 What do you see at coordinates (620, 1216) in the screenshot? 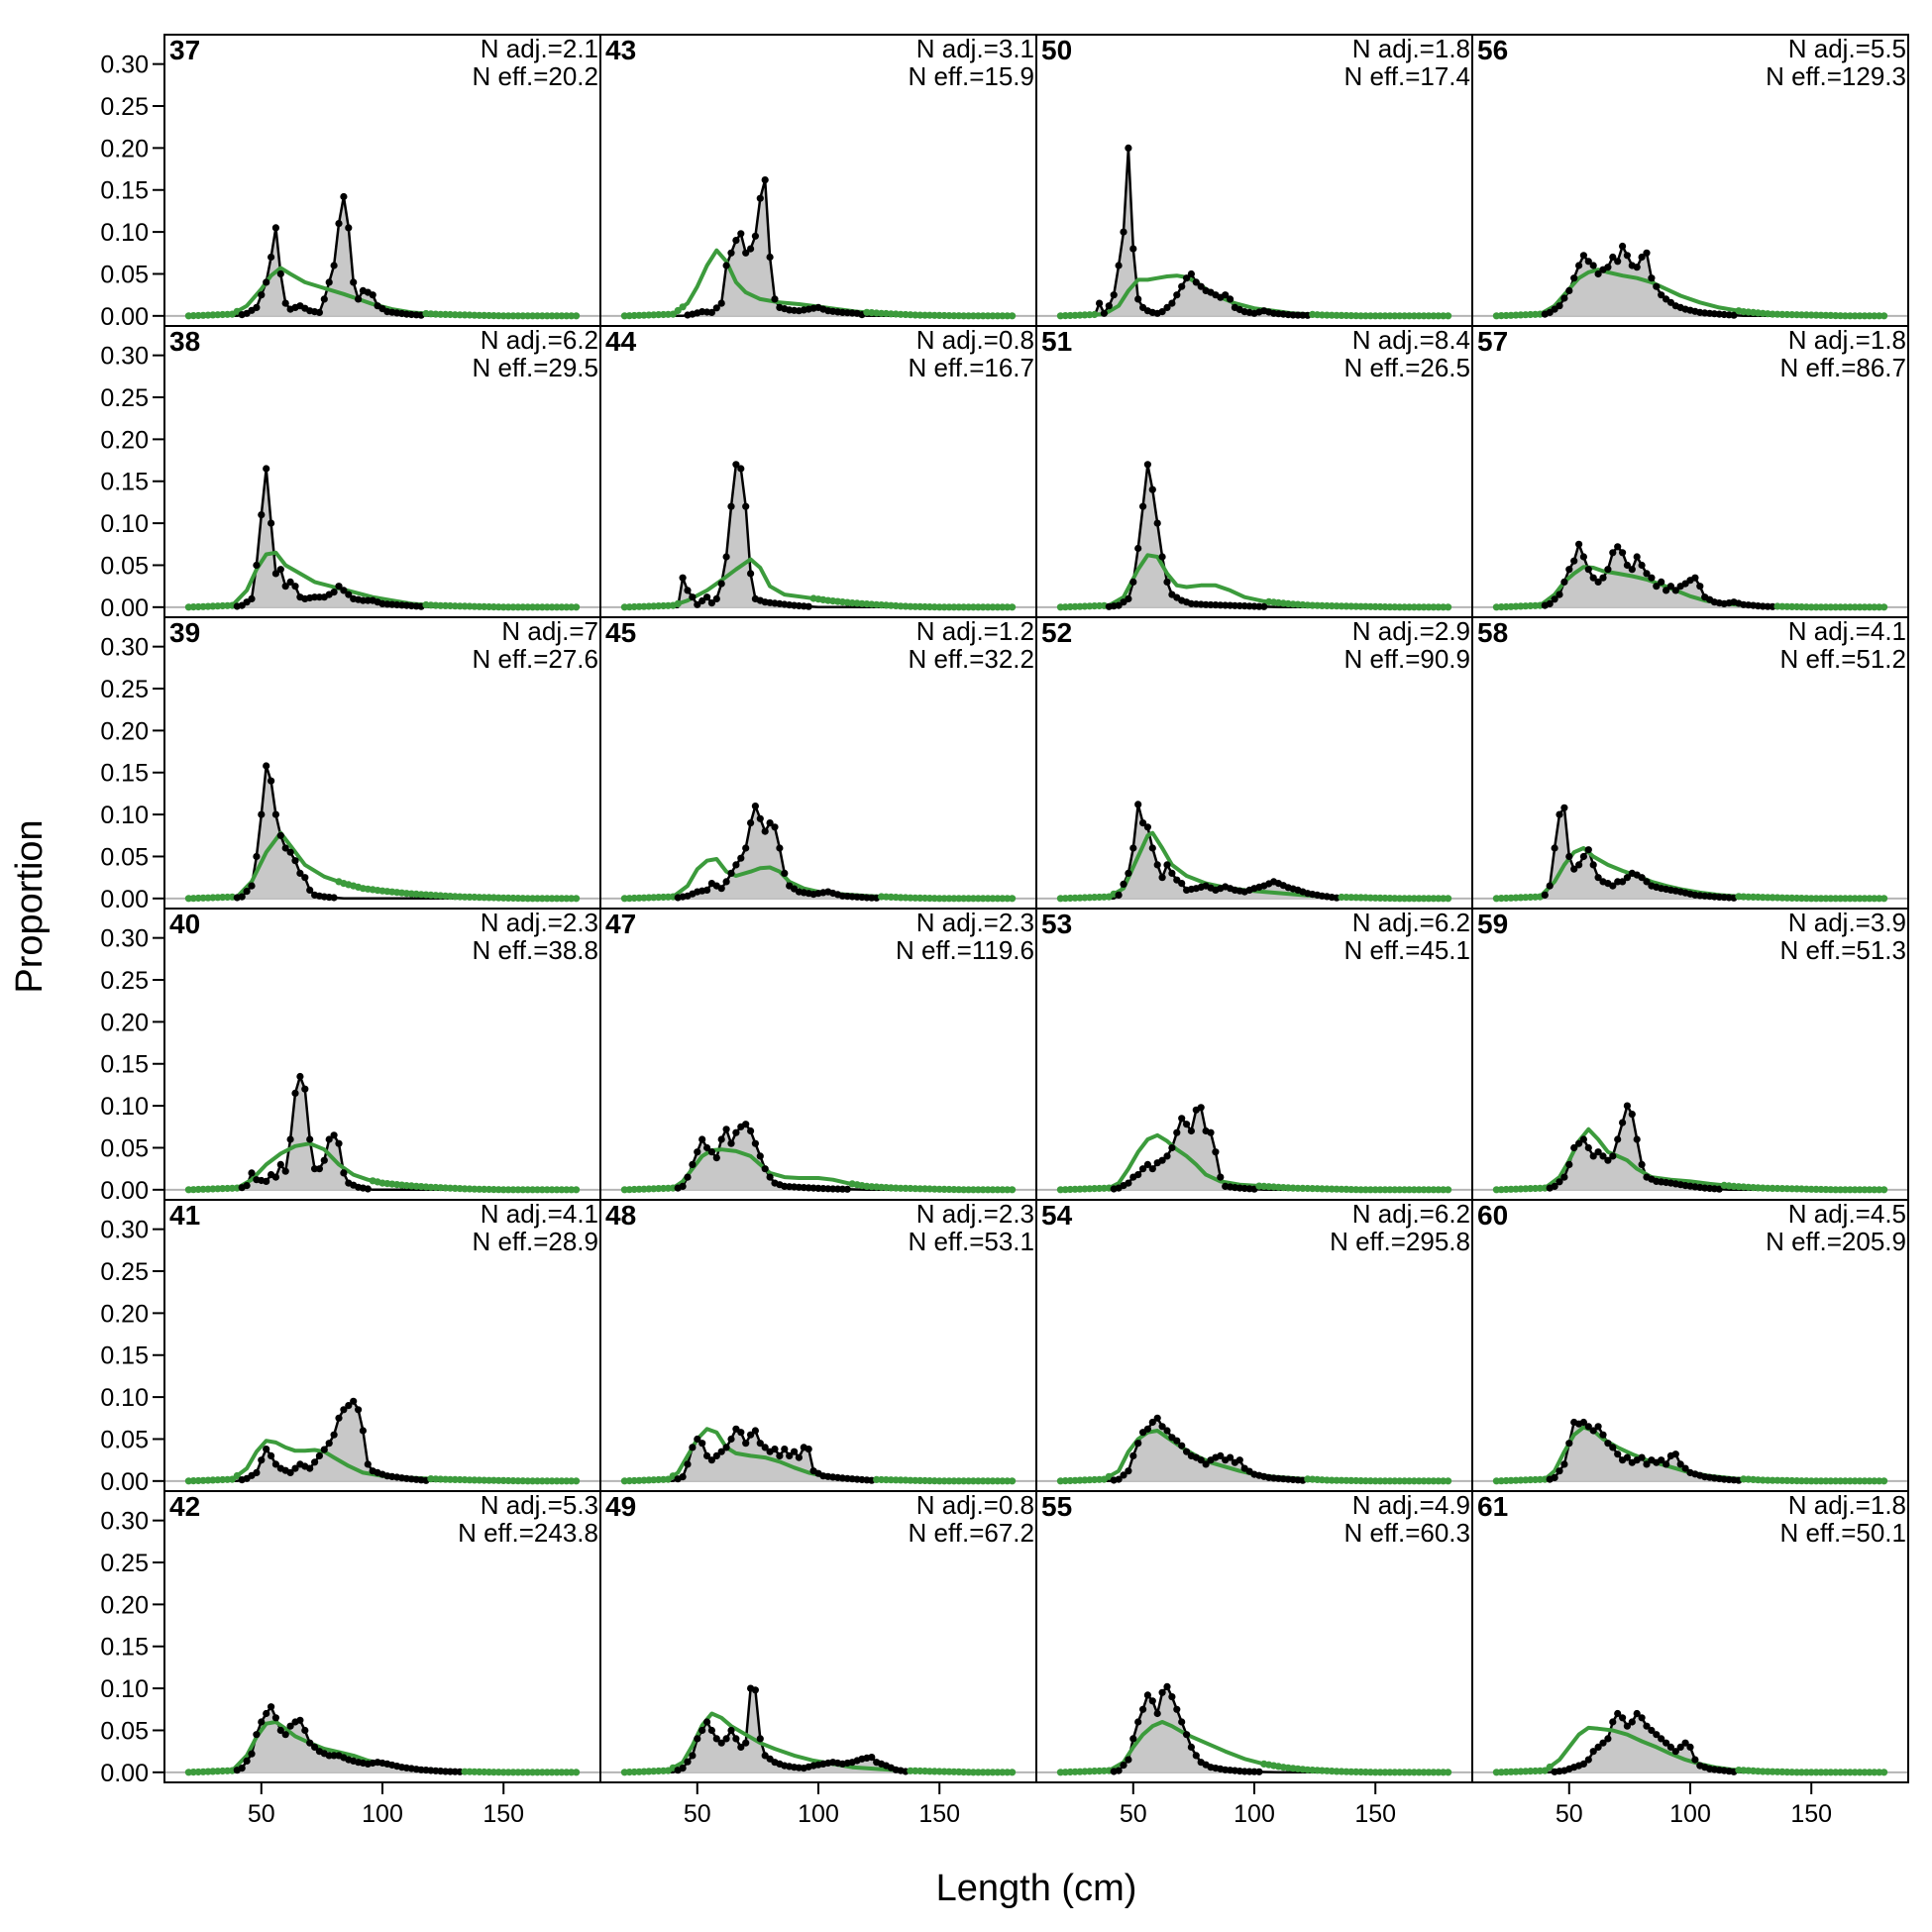
I see `panel-label: 48` at bounding box center [620, 1216].